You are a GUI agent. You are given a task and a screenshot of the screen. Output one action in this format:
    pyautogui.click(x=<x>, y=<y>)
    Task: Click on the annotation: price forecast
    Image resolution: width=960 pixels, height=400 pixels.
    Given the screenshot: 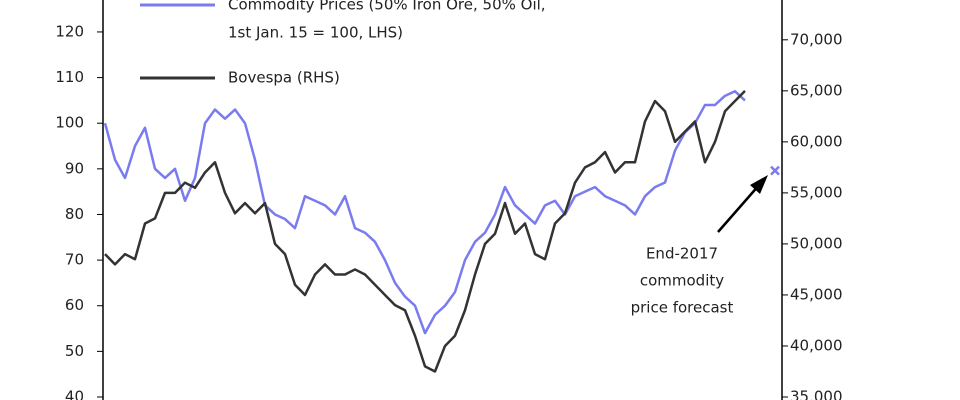 What is the action you would take?
    pyautogui.click(x=682, y=308)
    